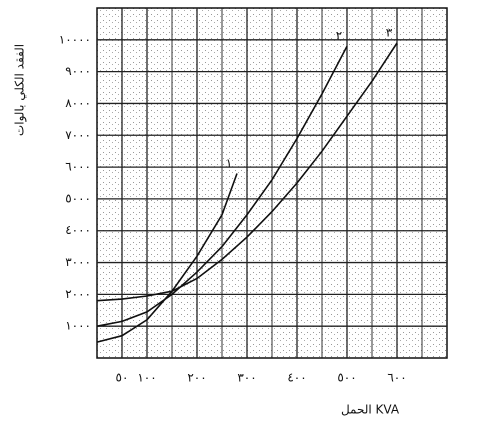 The width and height of the screenshot is (493, 426). I want to click on y-tick-label: ٦٠٠٠, so click(78, 167).